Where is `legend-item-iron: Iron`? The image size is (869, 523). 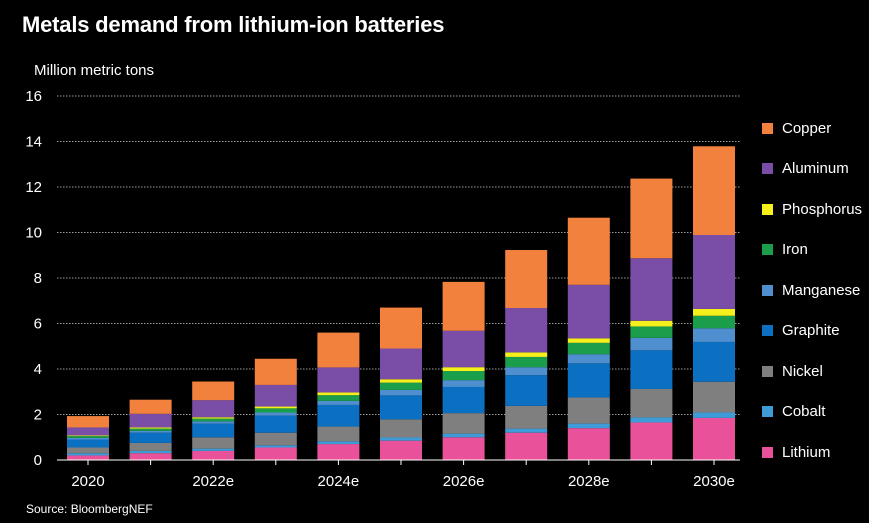
legend-item-iron: Iron is located at coordinates (812, 250).